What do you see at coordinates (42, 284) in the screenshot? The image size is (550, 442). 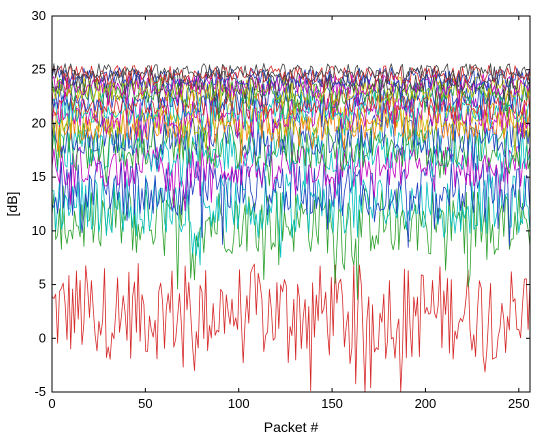 I see `y-tick-label: 5` at bounding box center [42, 284].